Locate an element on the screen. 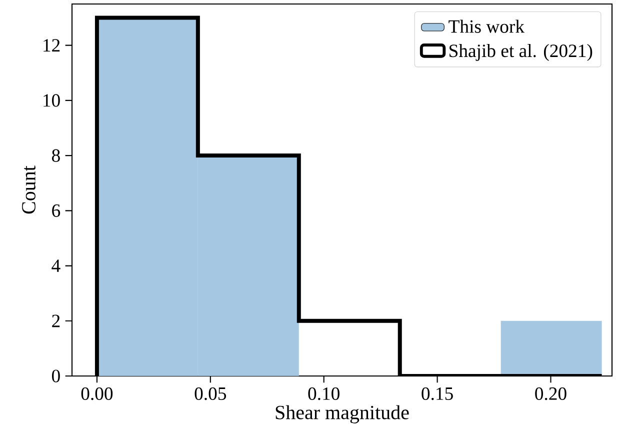 This screenshot has height=439, width=623. legend-label: Shajib et al. (2021) is located at coordinates (521, 52).